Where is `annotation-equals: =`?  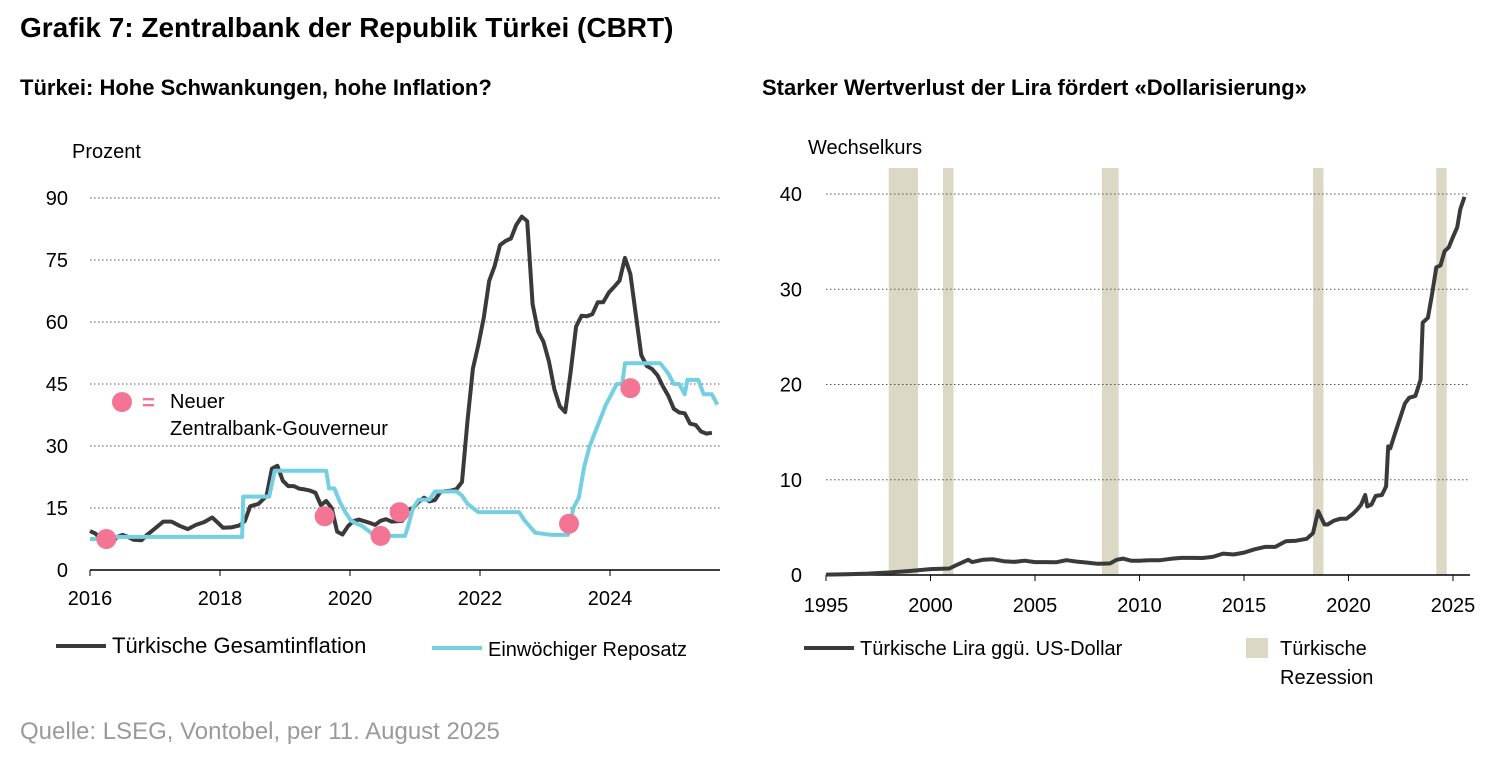 annotation-equals: = is located at coordinates (148, 402).